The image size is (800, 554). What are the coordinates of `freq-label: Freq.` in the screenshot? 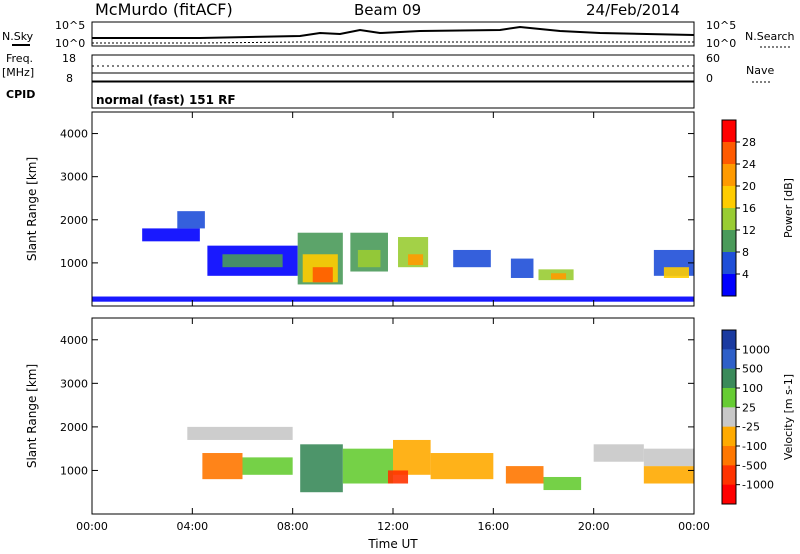 It's located at (19, 58).